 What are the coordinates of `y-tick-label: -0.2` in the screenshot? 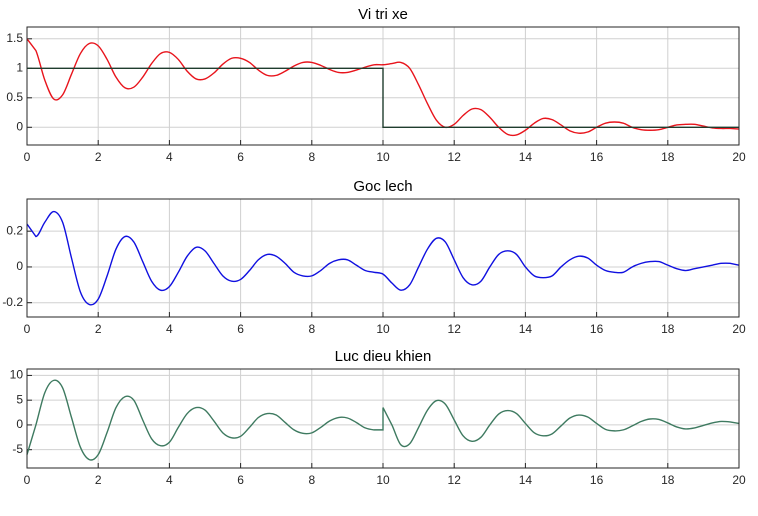 It's located at (12, 302).